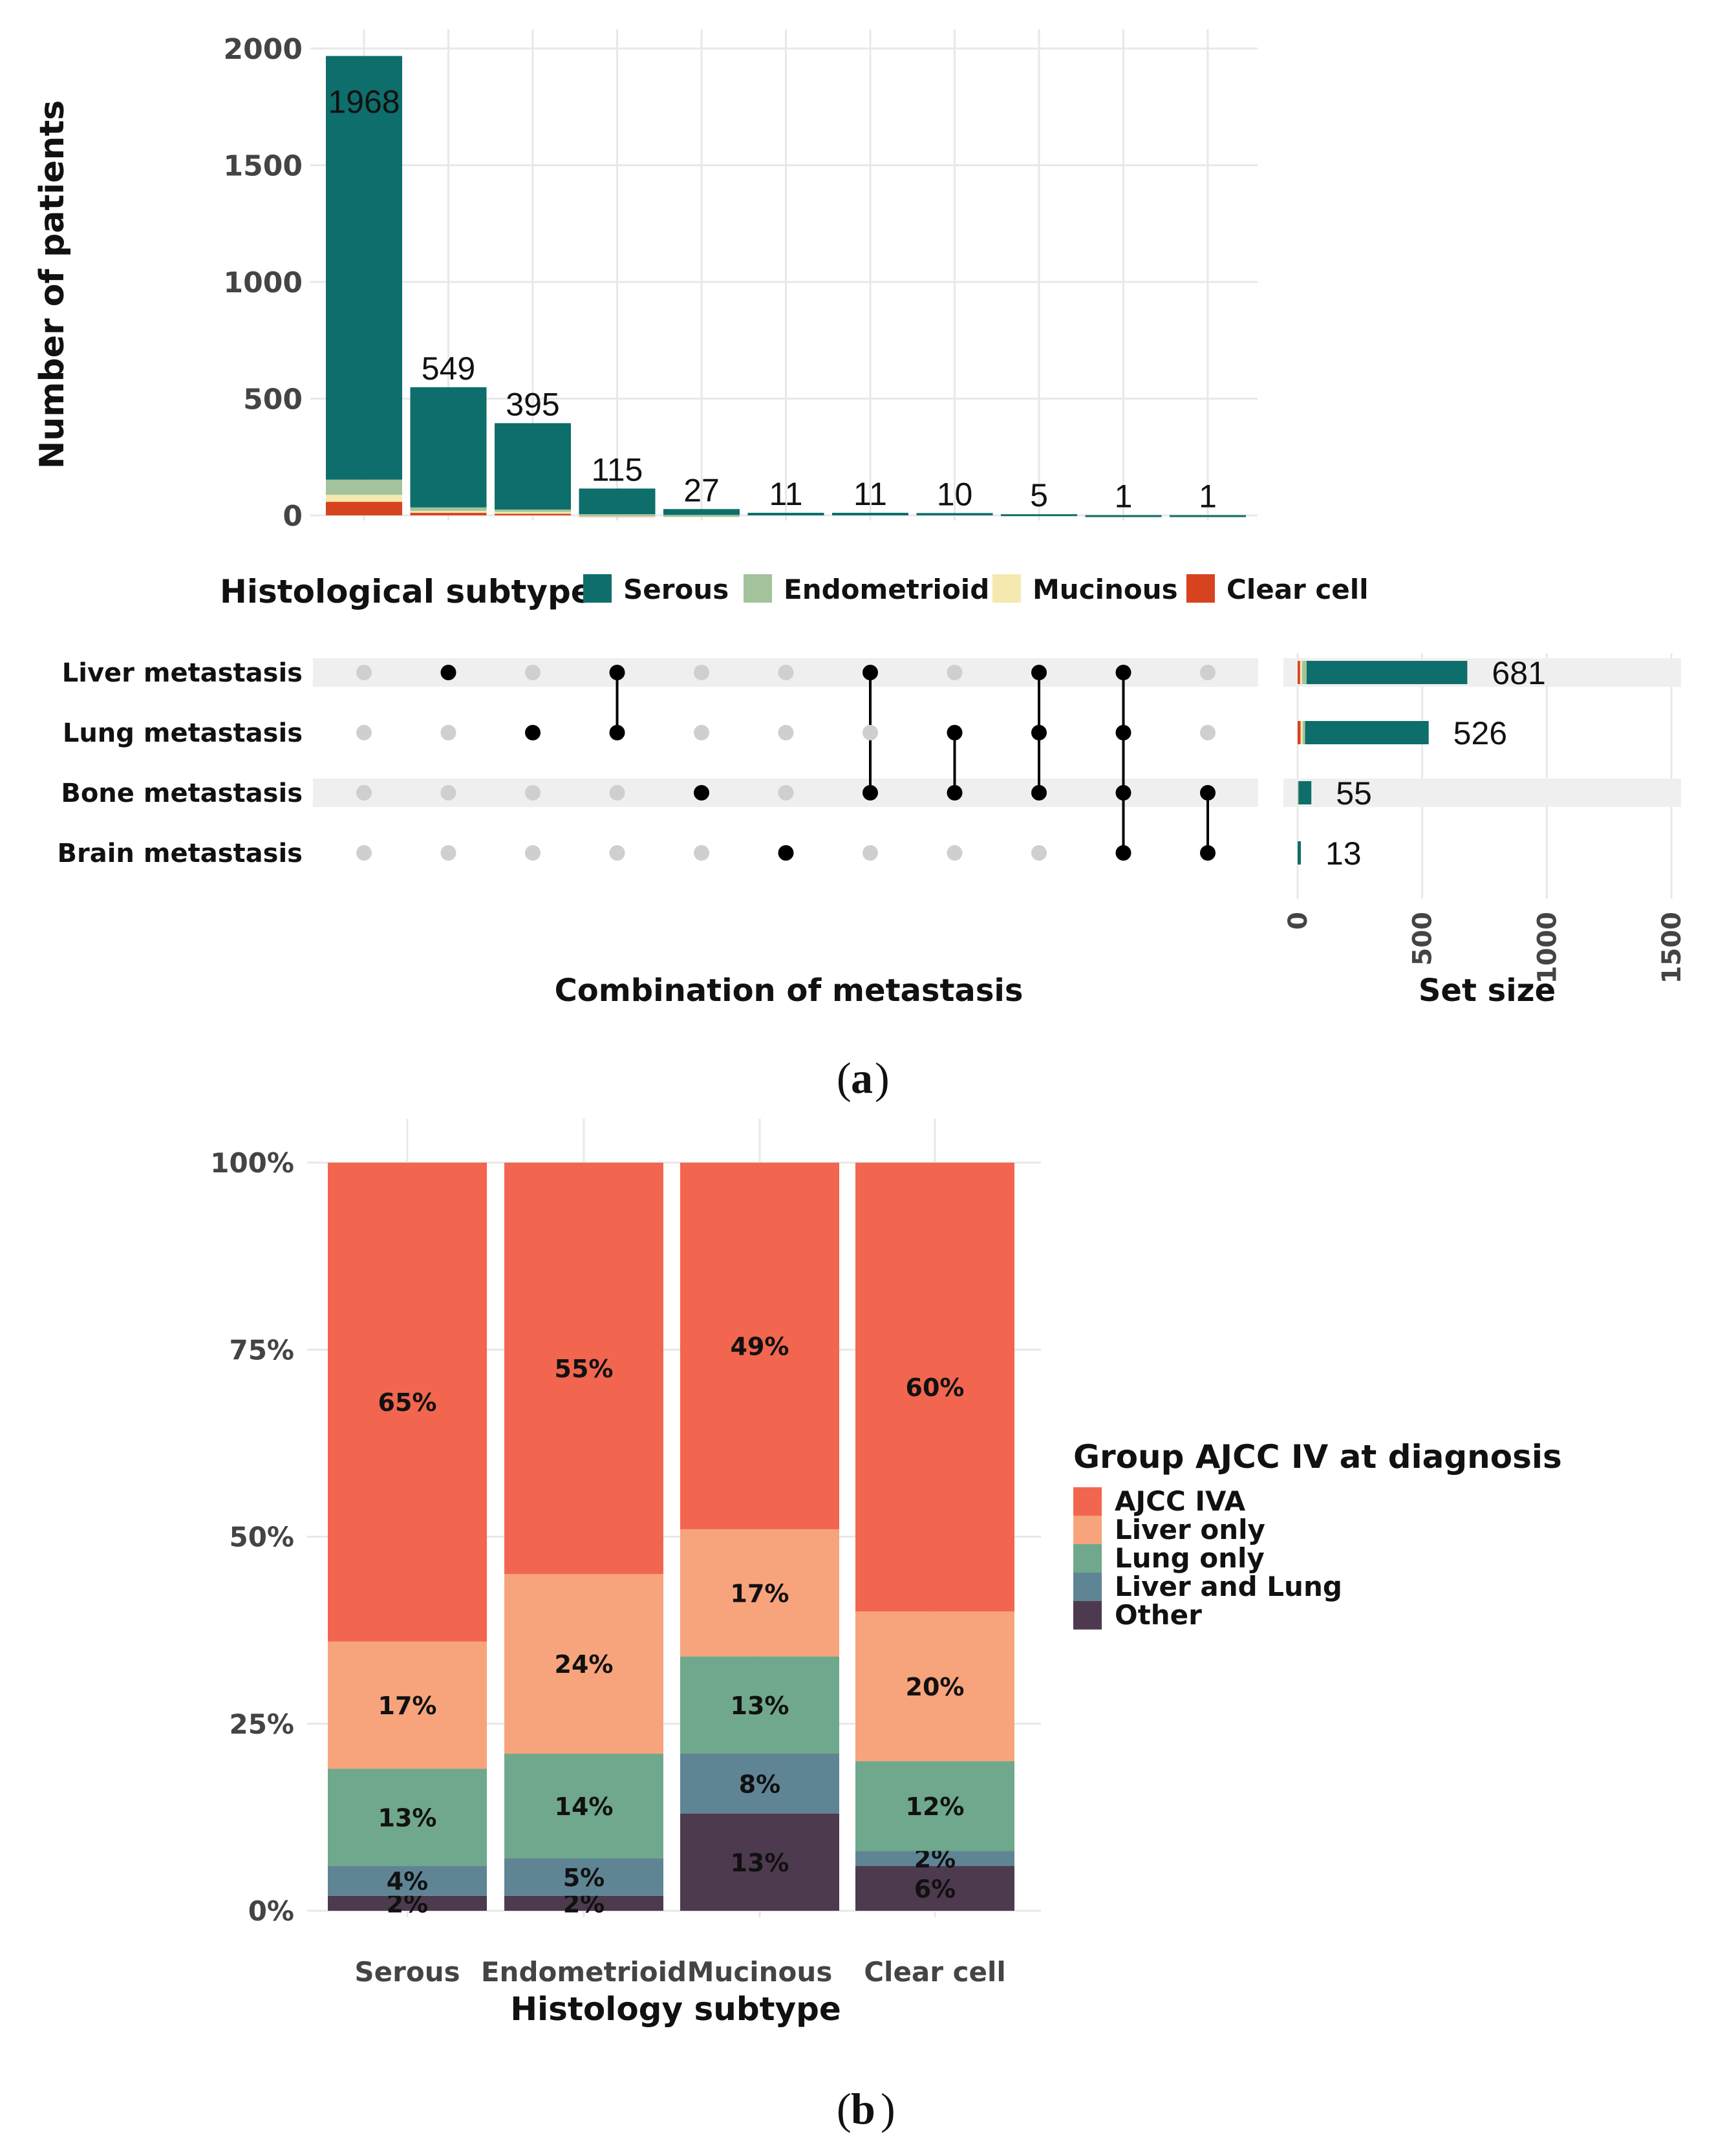 The width and height of the screenshot is (1736, 2141). I want to click on caption-b: ( b ), so click(866, 2108).